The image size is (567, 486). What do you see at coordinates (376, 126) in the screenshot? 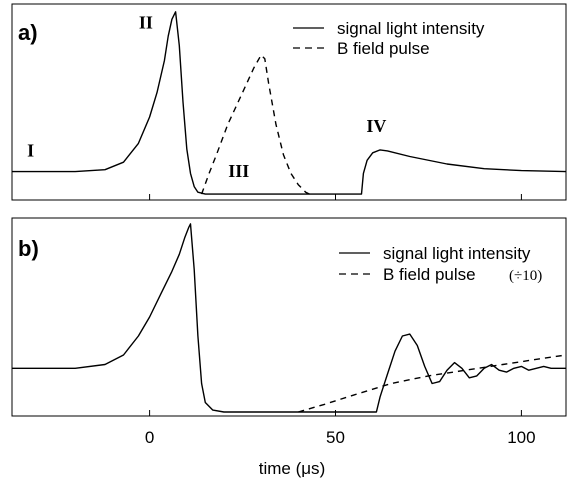
I see `panel-a-annotation-iv: IV` at bounding box center [376, 126].